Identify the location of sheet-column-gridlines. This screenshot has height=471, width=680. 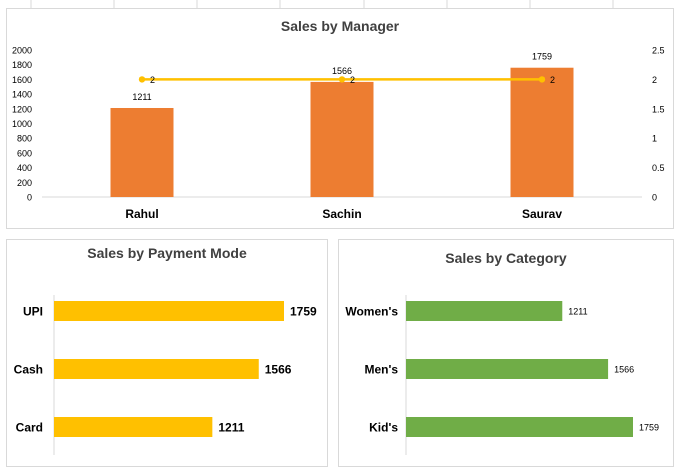
(322, 4).